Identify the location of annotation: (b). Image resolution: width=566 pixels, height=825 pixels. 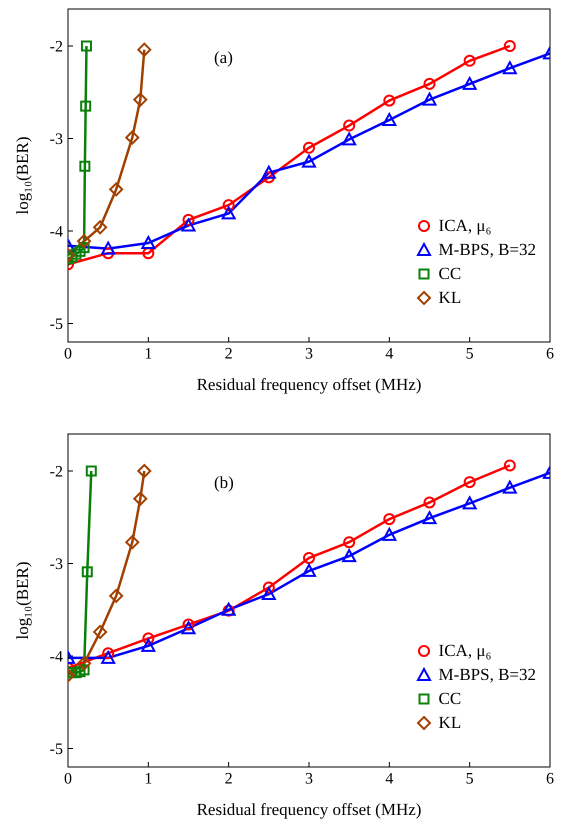
(224, 483).